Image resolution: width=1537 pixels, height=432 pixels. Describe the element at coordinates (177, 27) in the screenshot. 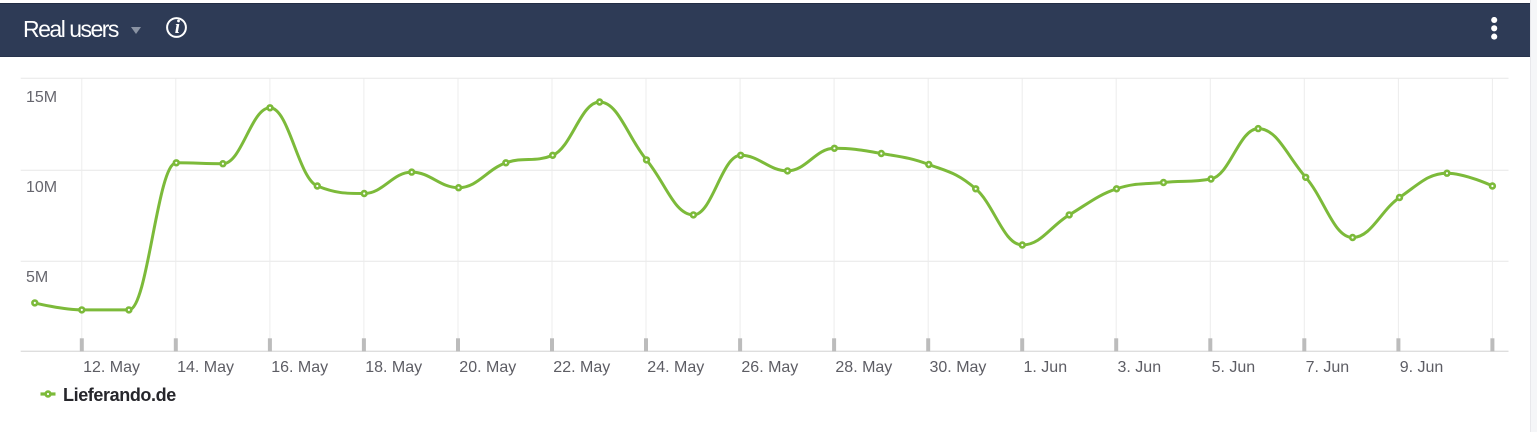

I see `svg-text: i` at that location.